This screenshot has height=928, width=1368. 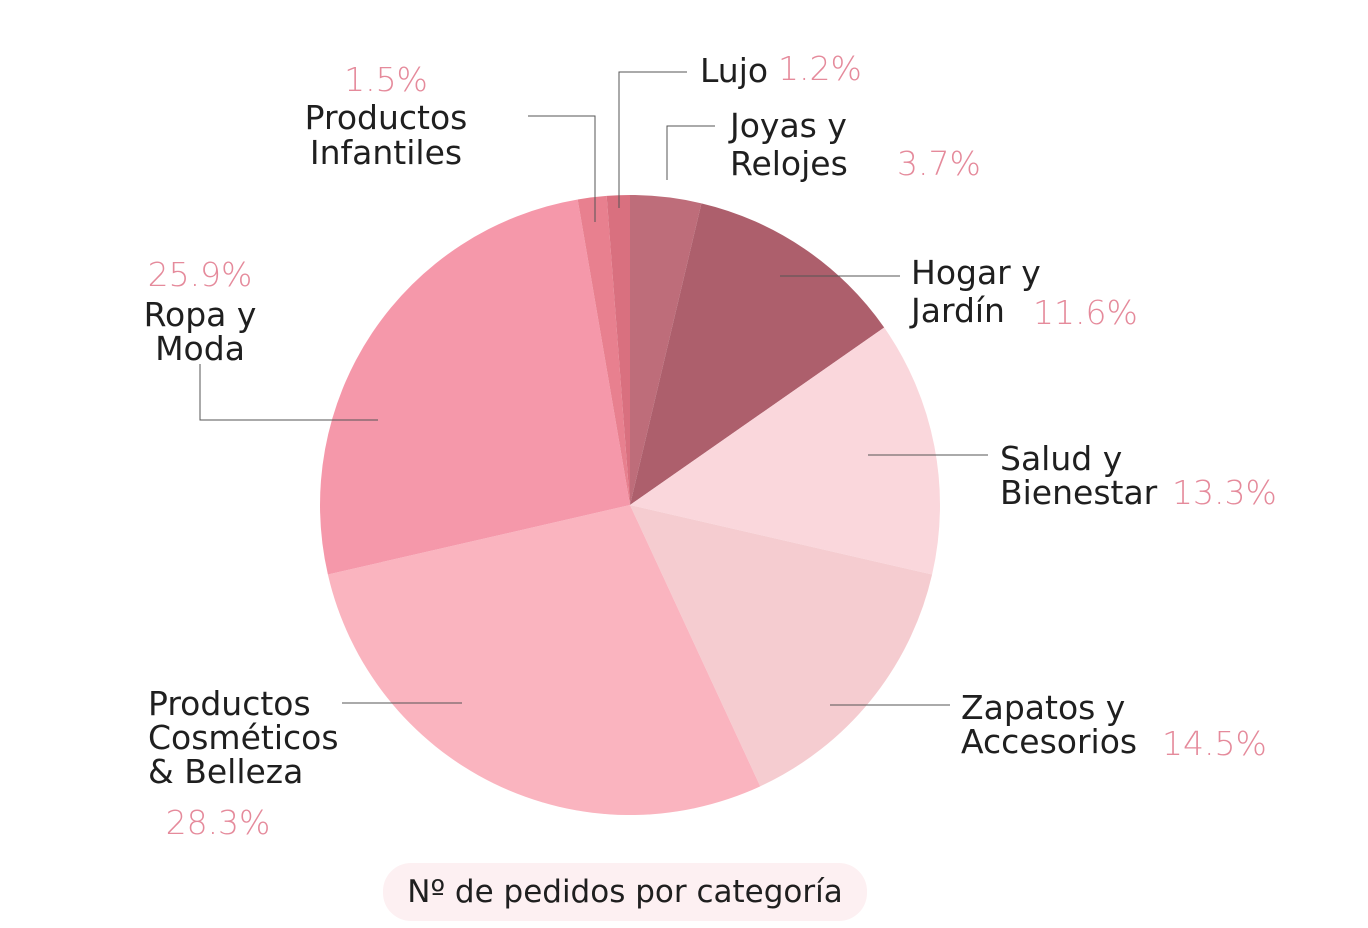 What do you see at coordinates (200, 314) in the screenshot?
I see `slice-label-line: Ropa y` at bounding box center [200, 314].